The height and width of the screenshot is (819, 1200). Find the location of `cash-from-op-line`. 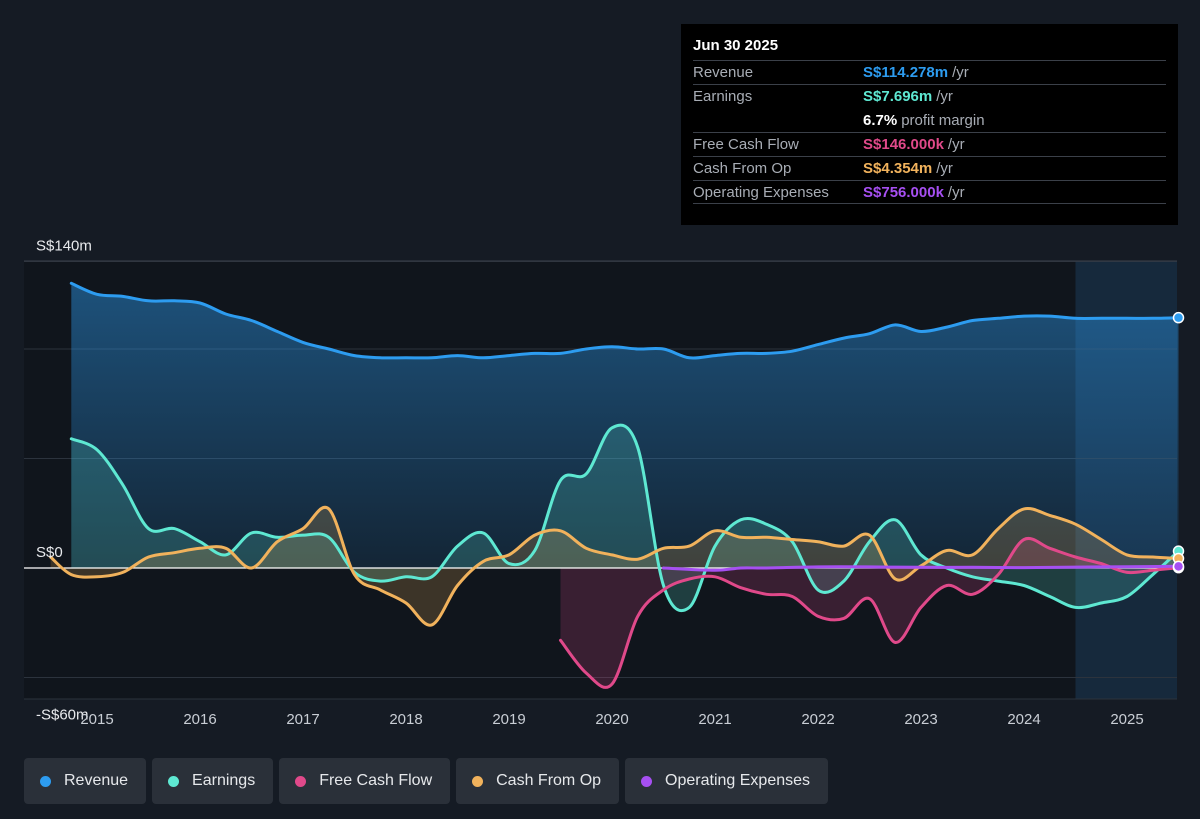

cash-from-op-line is located at coordinates (614, 566).